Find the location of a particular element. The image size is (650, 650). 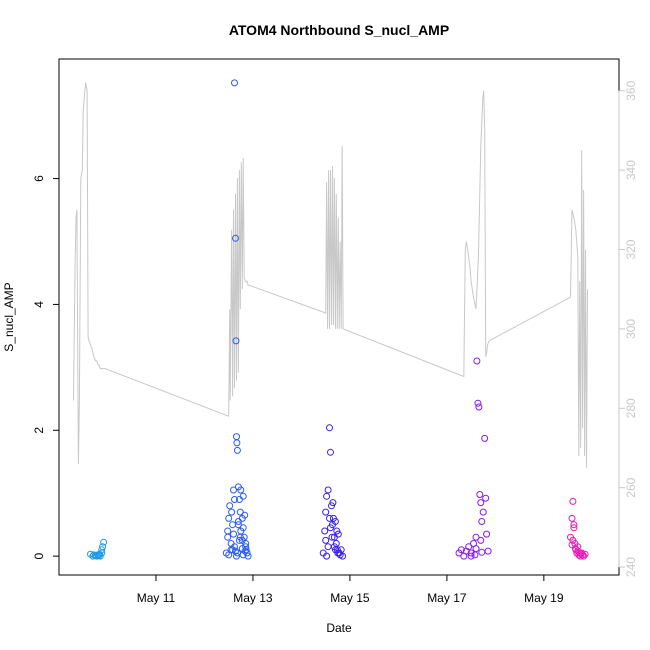

y-axis-right: 240 260 280 300 320 340 360 is located at coordinates (628, 328).